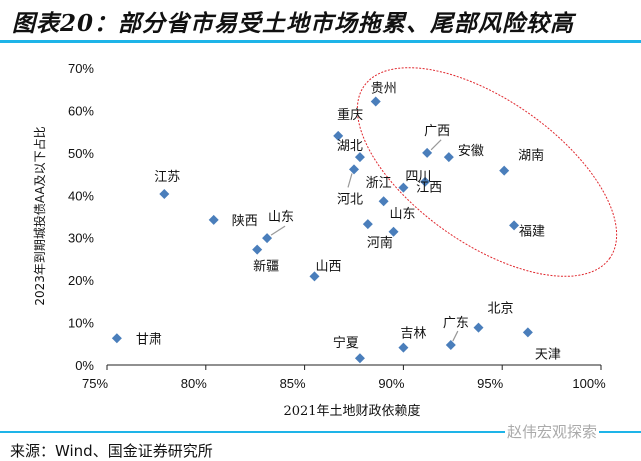 The height and width of the screenshot is (461, 641). What do you see at coordinates (418, 177) in the screenshot?
I see `point-label: 四川` at bounding box center [418, 177].